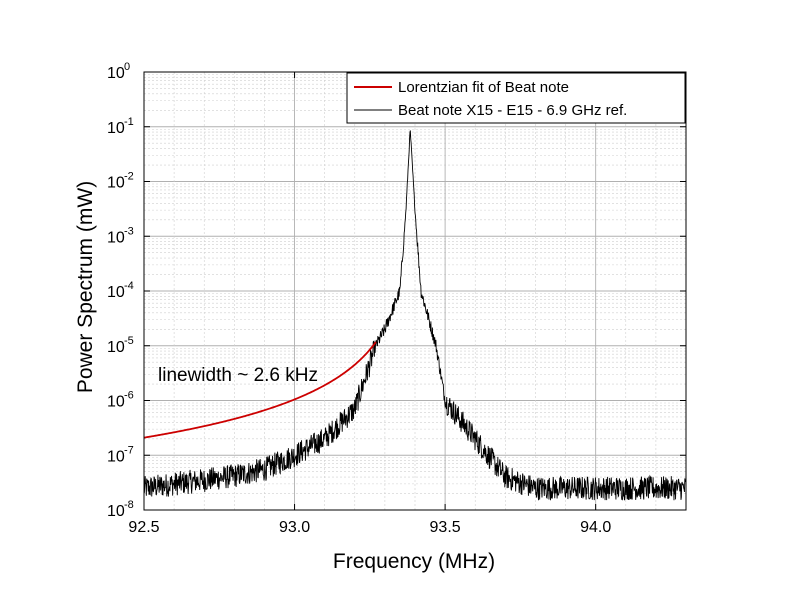 The image size is (800, 613). Describe the element at coordinates (129, 231) in the screenshot. I see `y-tick-exponent: -3` at that location.